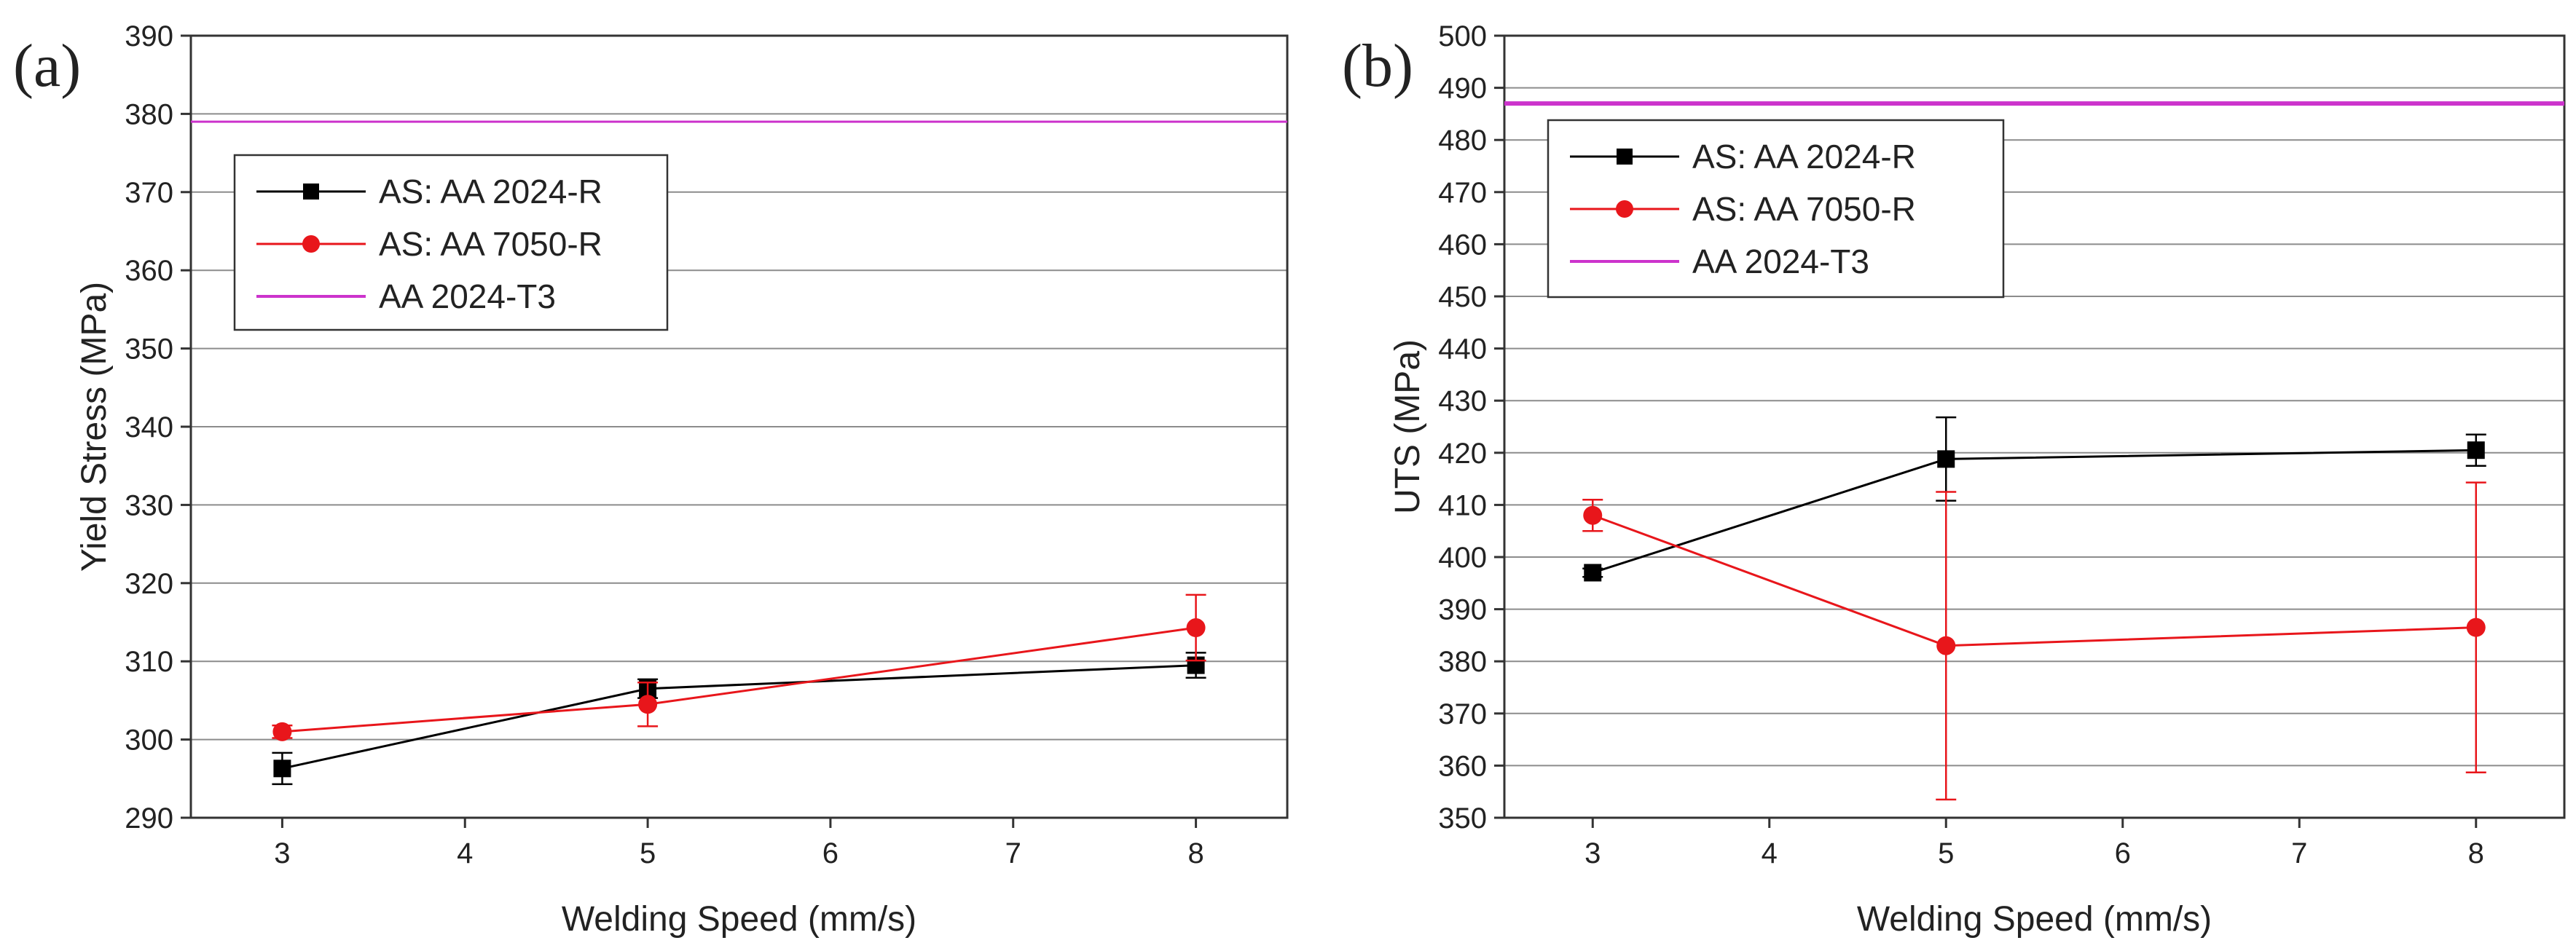 The height and width of the screenshot is (951, 2576). Describe the element at coordinates (1462, 141) in the screenshot. I see `y-tick-label: 480` at that location.